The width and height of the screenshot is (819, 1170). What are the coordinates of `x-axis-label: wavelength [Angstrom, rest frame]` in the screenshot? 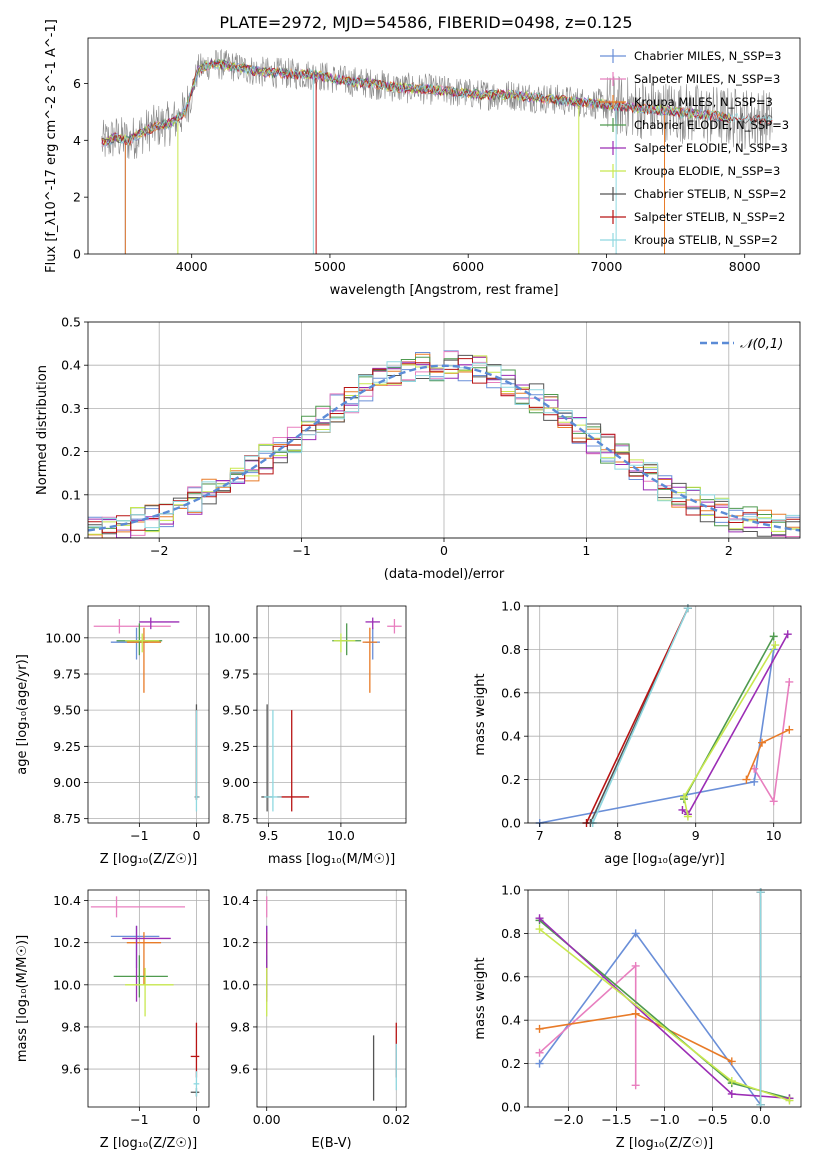 It's located at (444, 290).